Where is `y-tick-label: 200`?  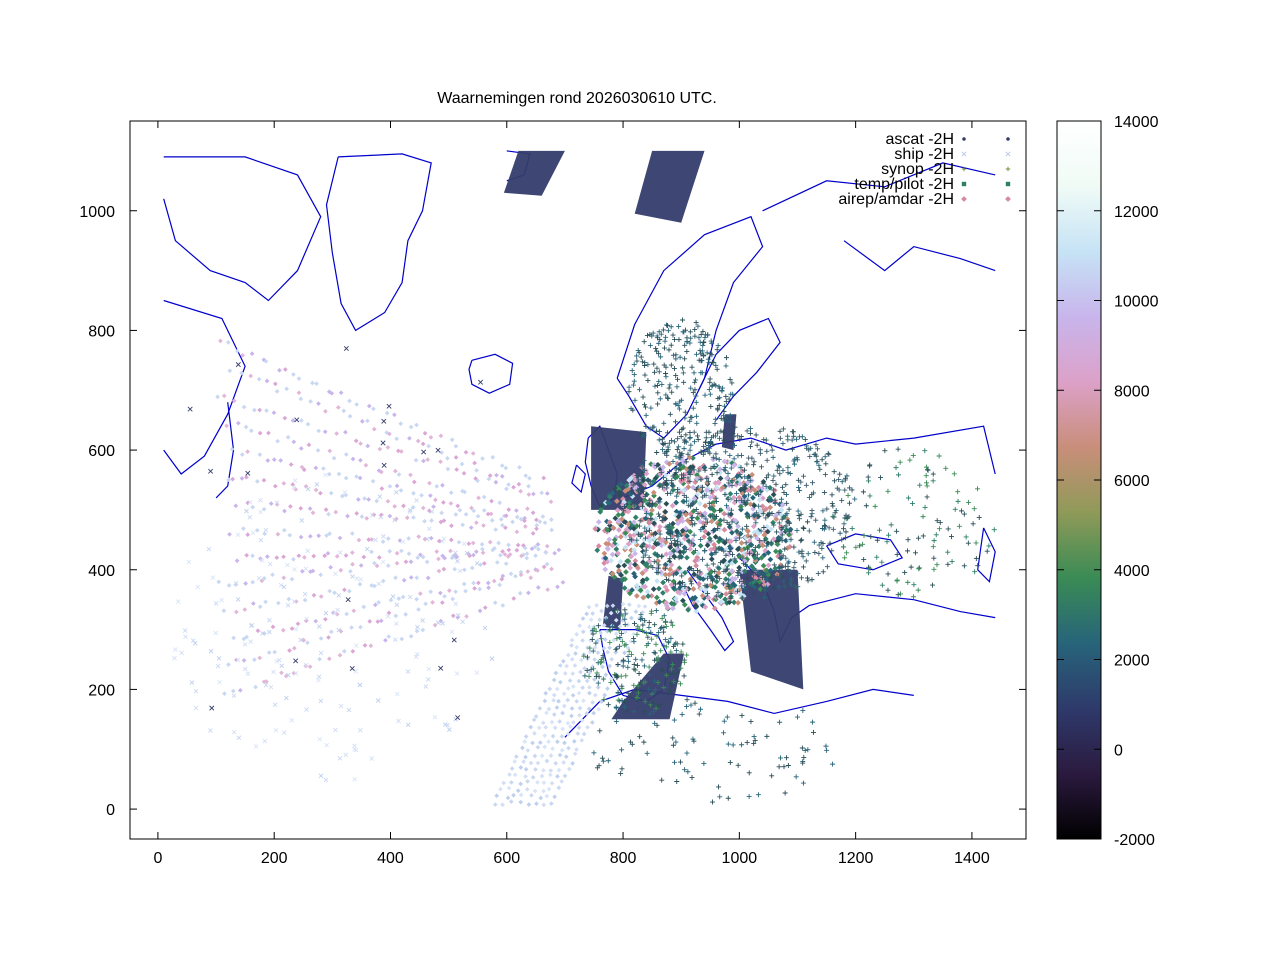 y-tick-label: 200 is located at coordinates (101, 690).